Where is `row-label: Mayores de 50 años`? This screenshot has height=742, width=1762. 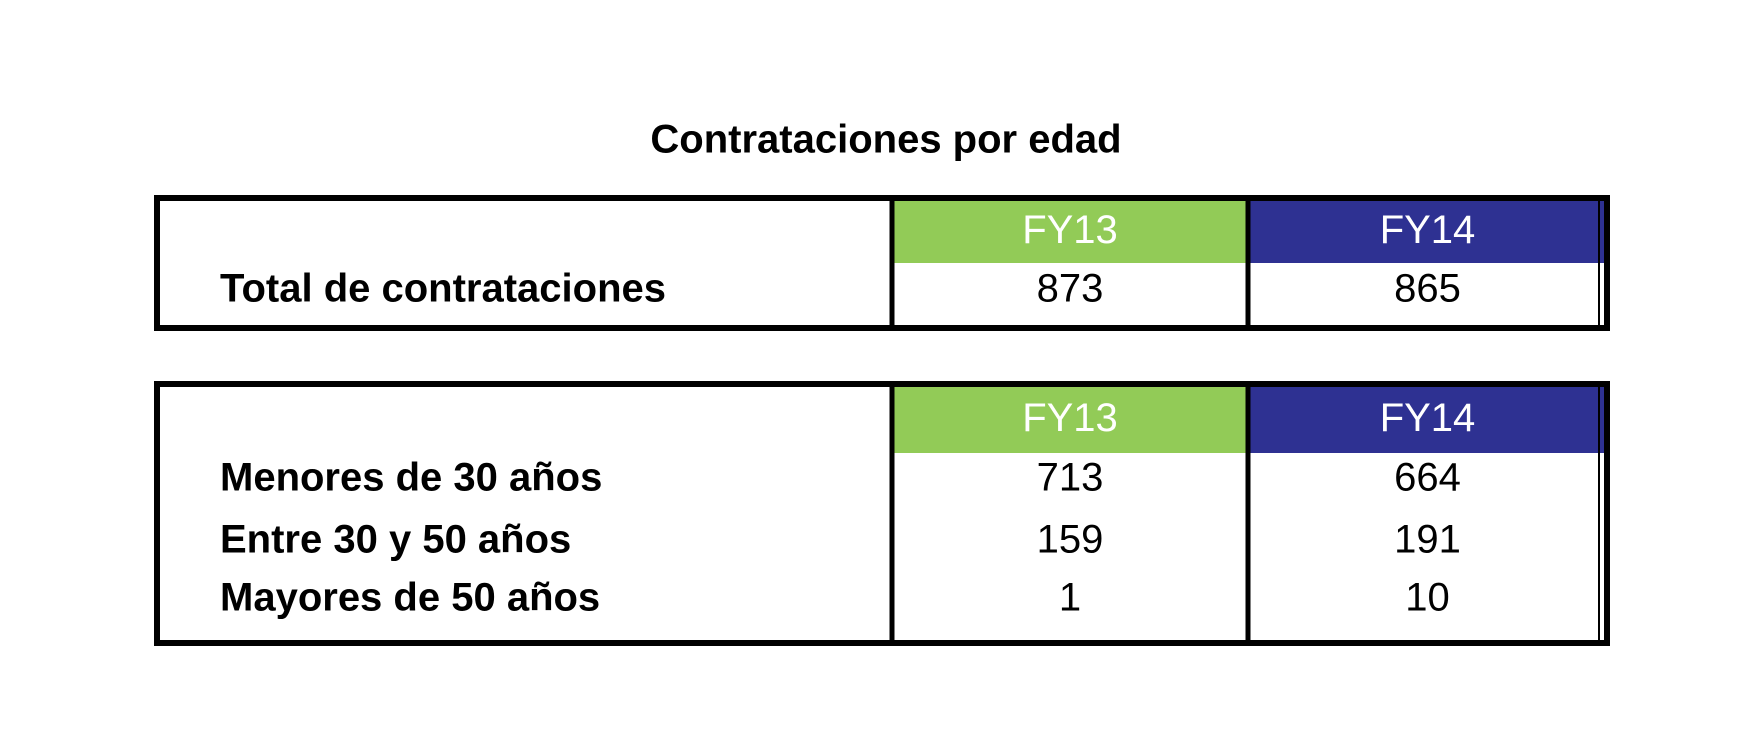 row-label: Mayores de 50 años is located at coordinates (410, 598).